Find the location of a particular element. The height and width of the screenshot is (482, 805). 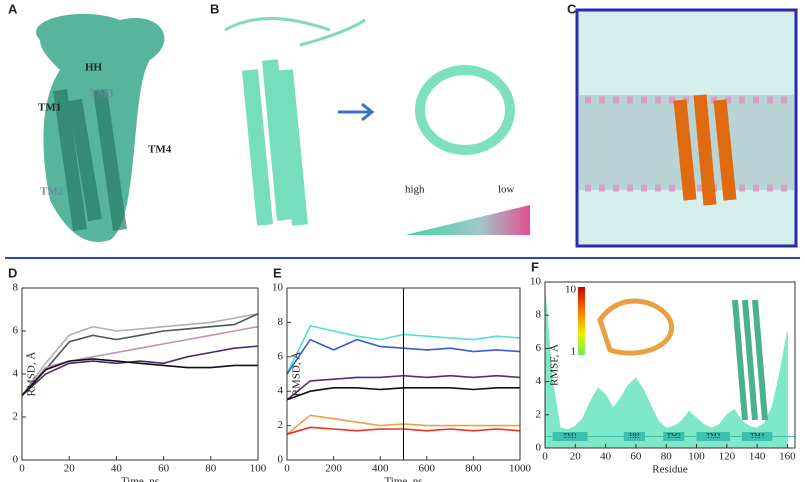

panel-label: F is located at coordinates (535, 266).